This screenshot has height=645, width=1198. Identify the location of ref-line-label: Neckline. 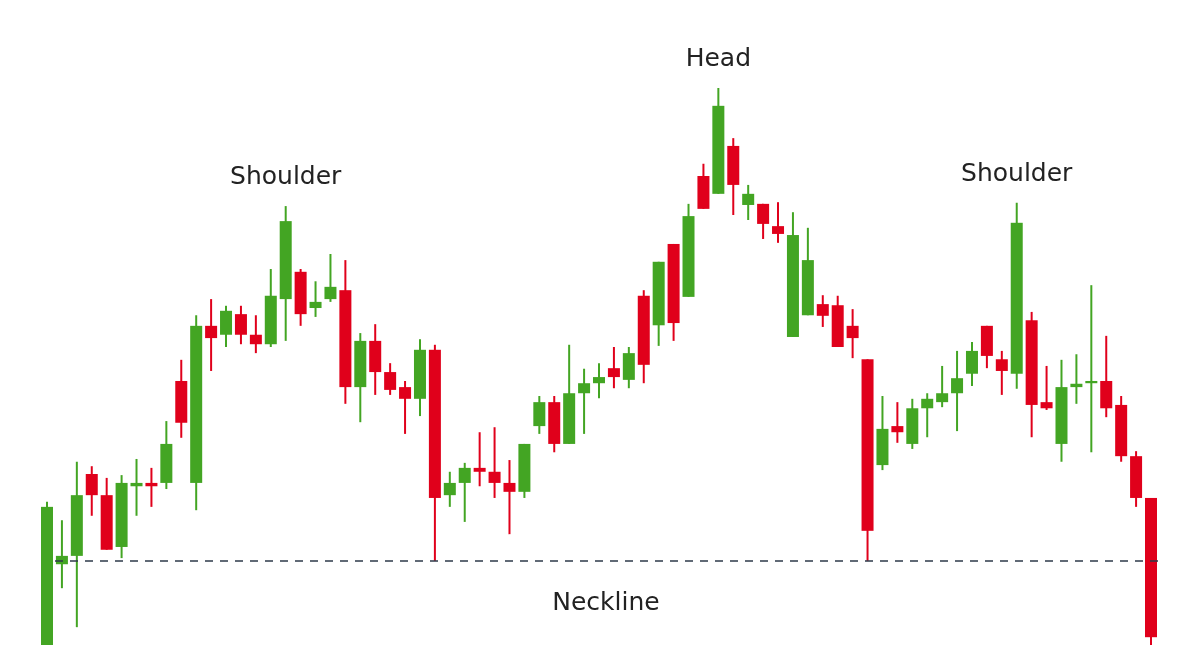
(606, 601).